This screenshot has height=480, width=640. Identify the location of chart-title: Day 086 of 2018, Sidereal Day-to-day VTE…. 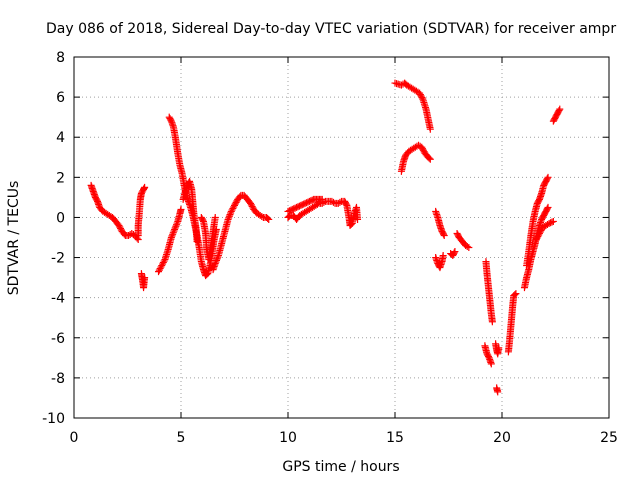
(331, 29).